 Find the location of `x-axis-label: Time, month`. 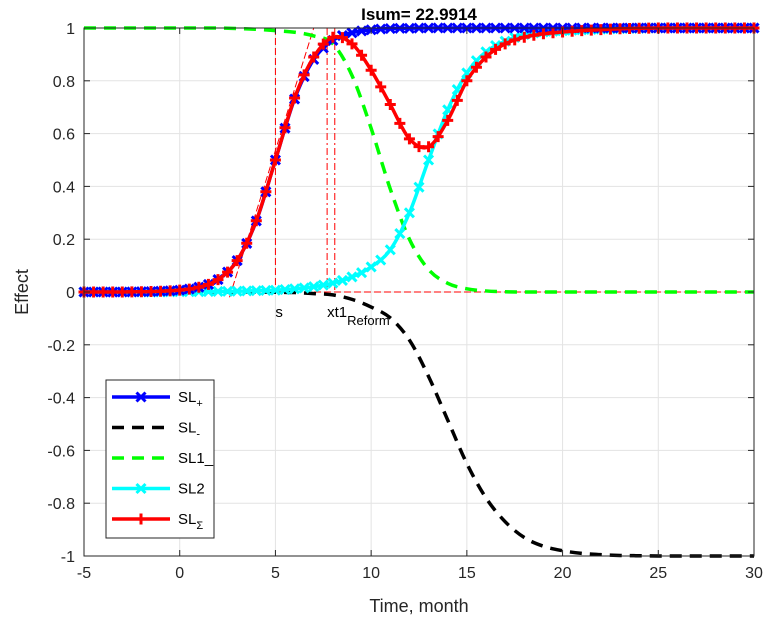

x-axis-label: Time, month is located at coordinates (418, 606).